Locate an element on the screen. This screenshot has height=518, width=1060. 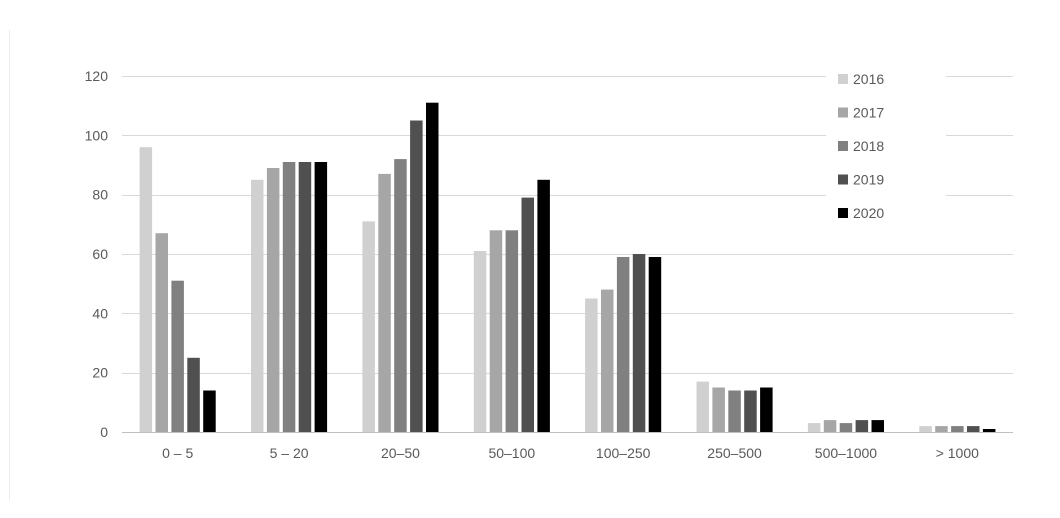
y-tick-label: 20 is located at coordinates (100, 373).